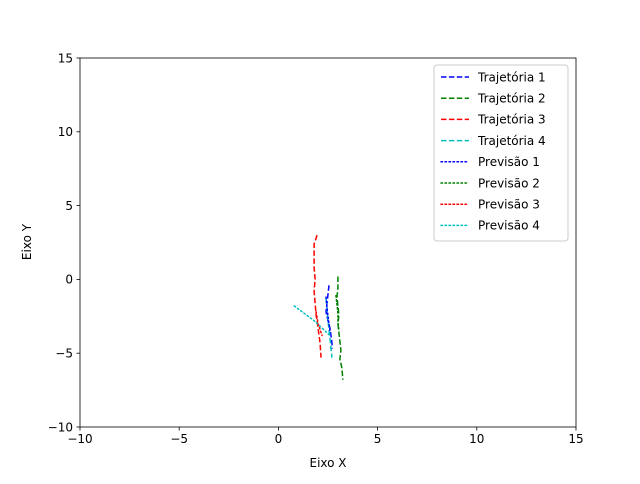  I want to click on y-tick-label: 0, so click(69, 280).